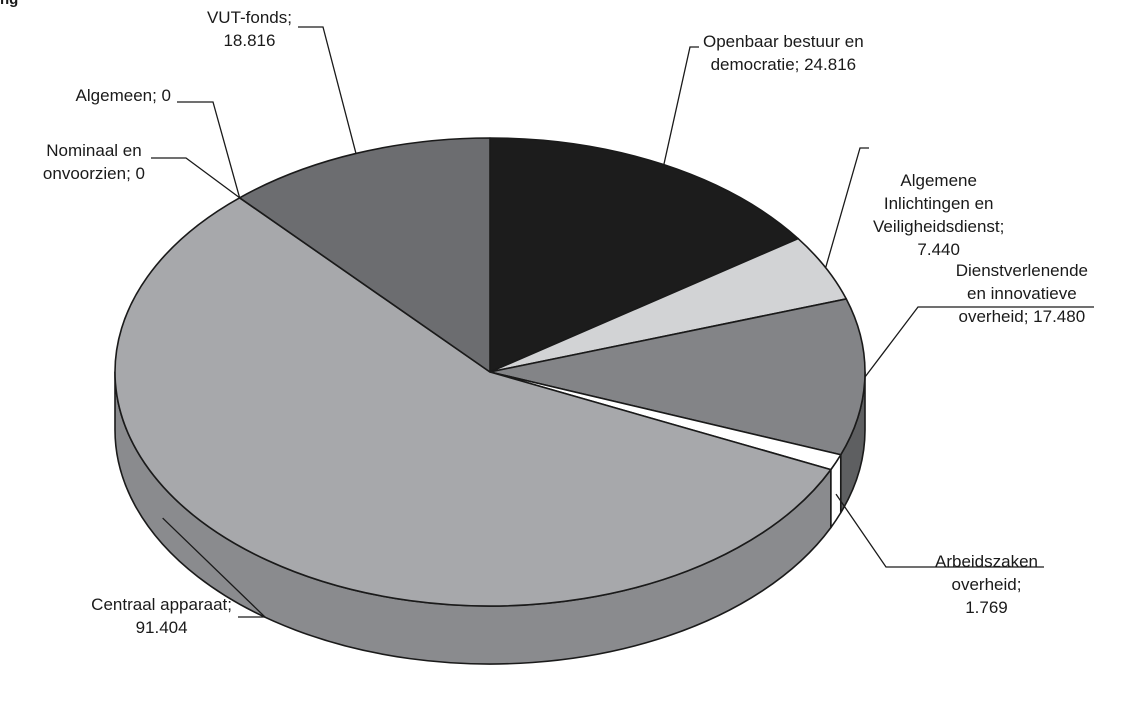 Image resolution: width=1136 pixels, height=707 pixels. I want to click on slice-label-3: Arbeidszaken overheid; 1.769, so click(986, 584).